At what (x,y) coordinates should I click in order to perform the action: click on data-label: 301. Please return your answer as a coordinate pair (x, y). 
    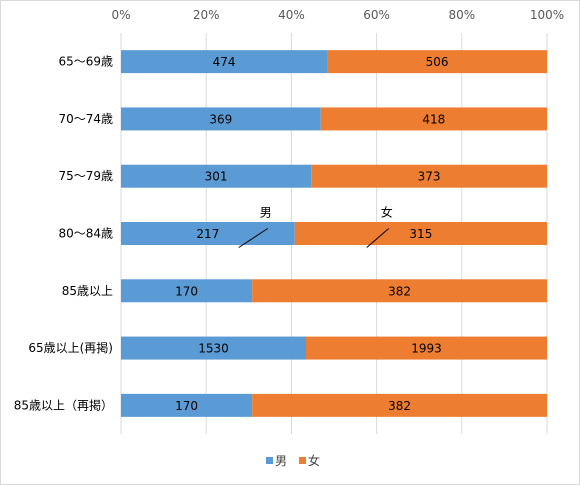
    Looking at the image, I should click on (216, 177).